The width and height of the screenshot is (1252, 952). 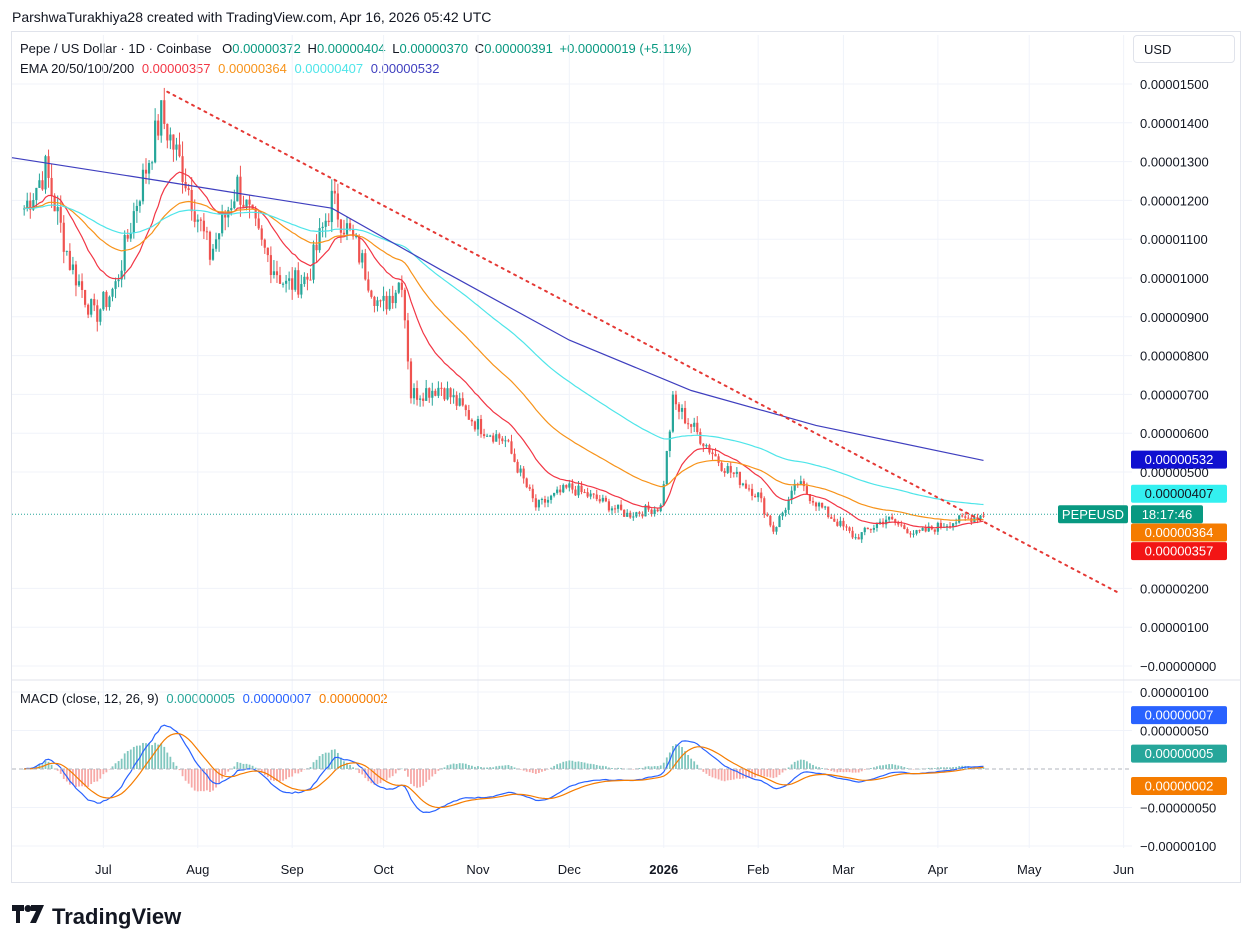 What do you see at coordinates (1179, 715) in the screenshot?
I see `macd-line-tag-bg` at bounding box center [1179, 715].